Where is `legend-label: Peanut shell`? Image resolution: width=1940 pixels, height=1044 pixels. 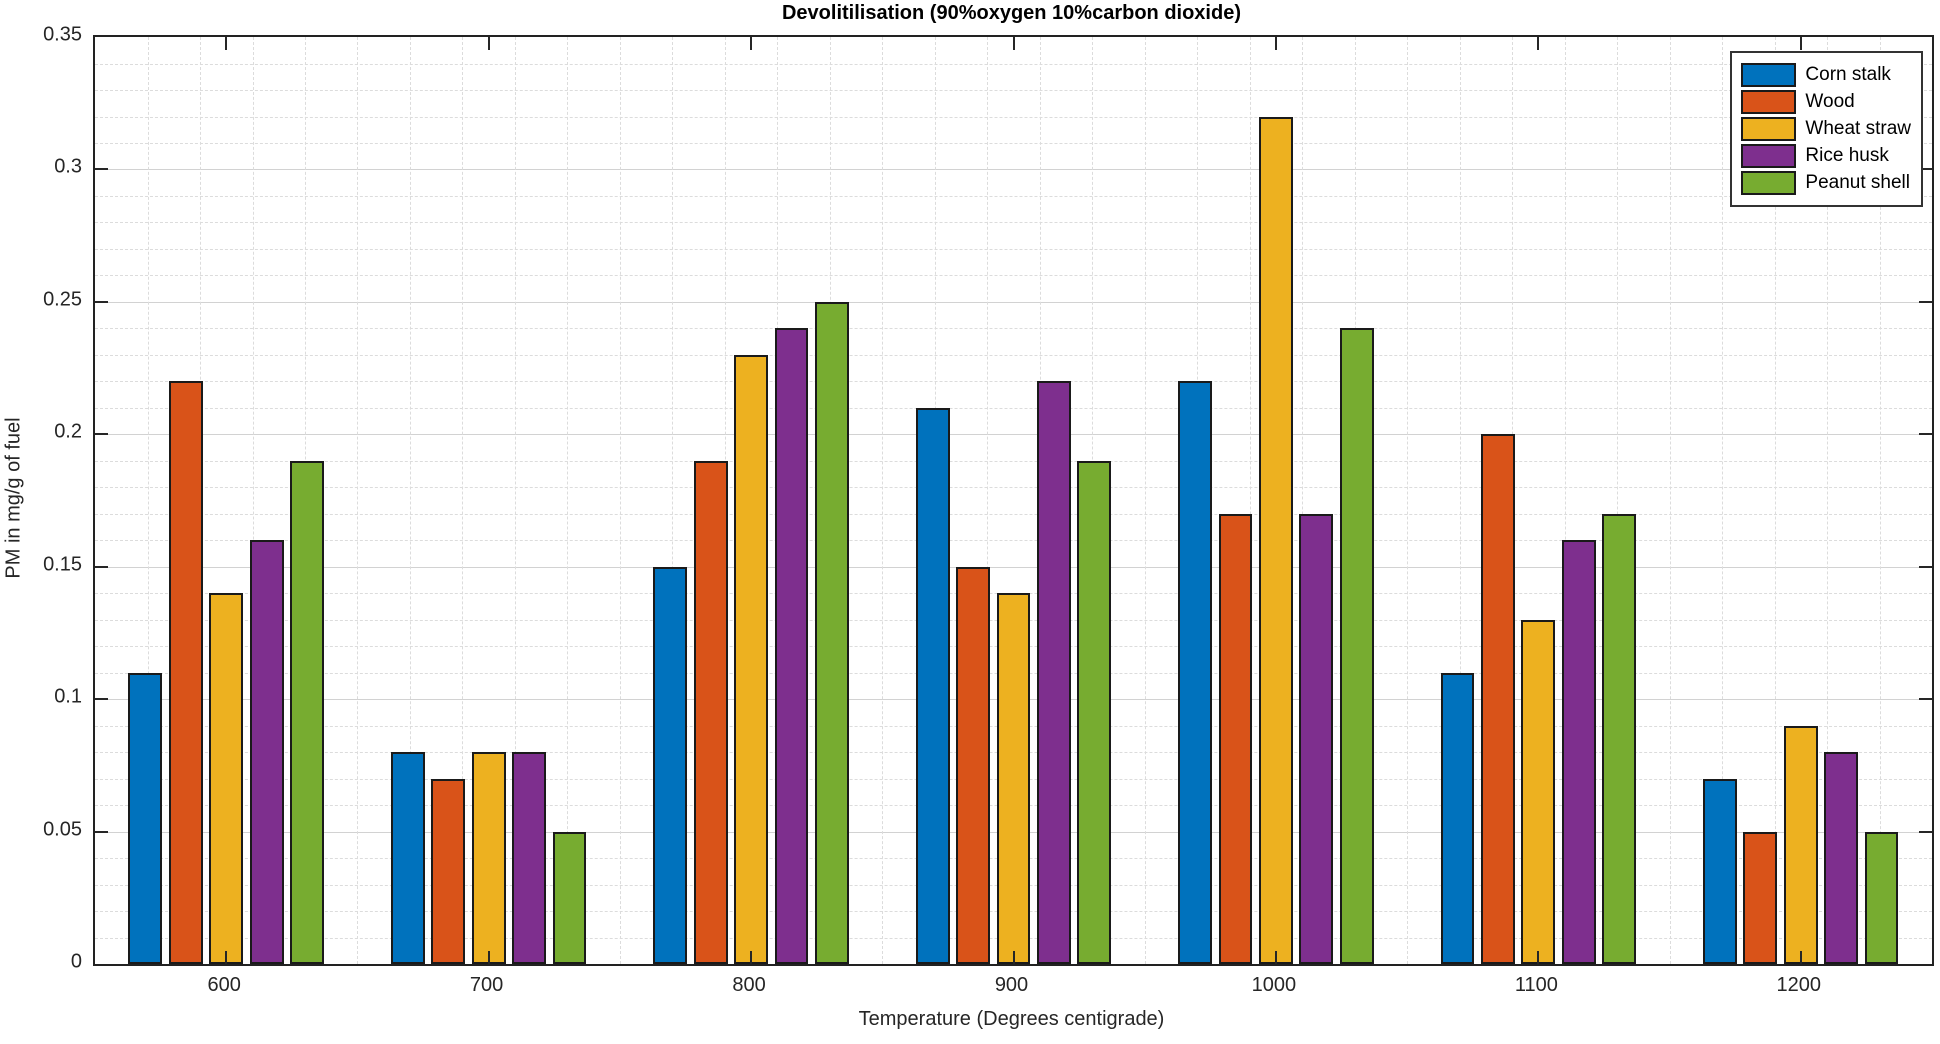
legend-label: Peanut shell is located at coordinates (1857, 182).